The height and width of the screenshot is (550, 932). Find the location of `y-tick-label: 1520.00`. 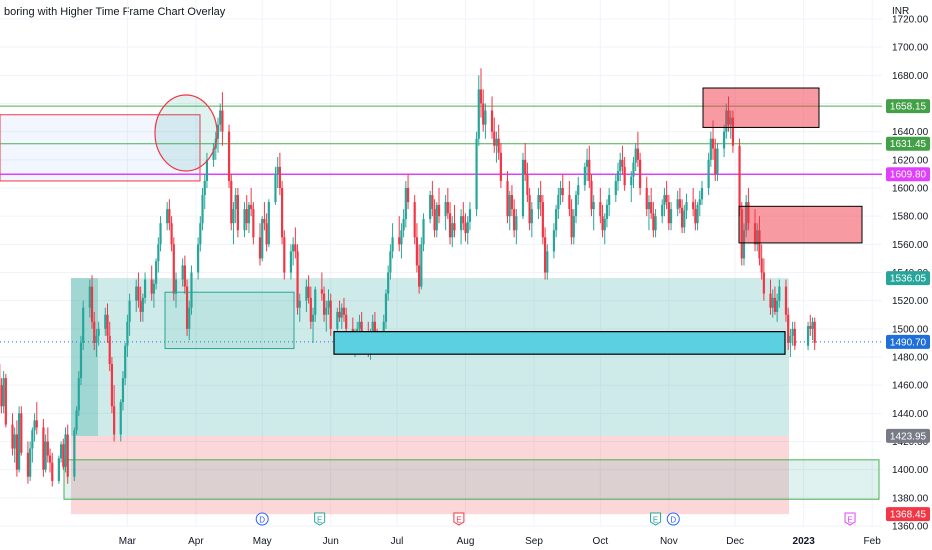

y-tick-label: 1520.00 is located at coordinates (910, 301).